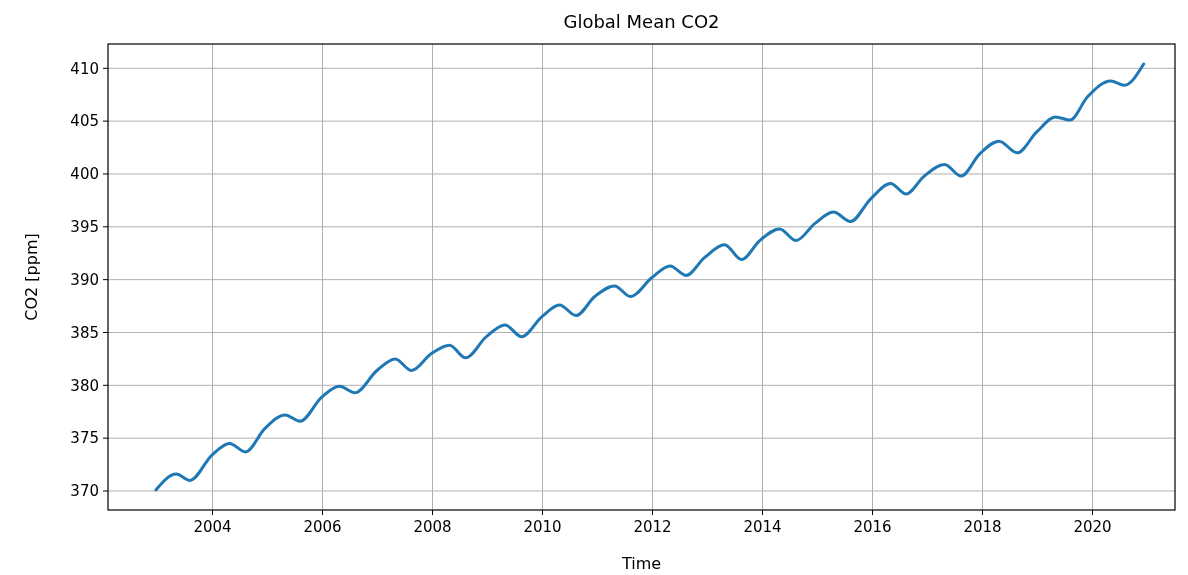  What do you see at coordinates (84, 385) in the screenshot?
I see `y-tick-label: 380` at bounding box center [84, 385].